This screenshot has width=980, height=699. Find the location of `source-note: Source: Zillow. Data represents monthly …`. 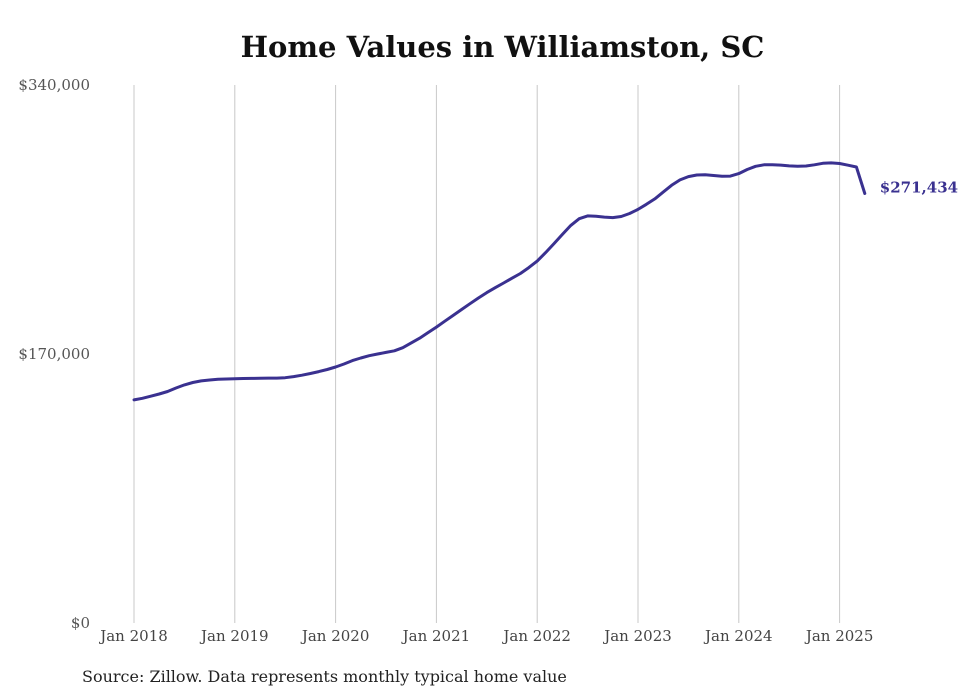

source-note: Source: Zillow. Data represents monthly … is located at coordinates (324, 676).